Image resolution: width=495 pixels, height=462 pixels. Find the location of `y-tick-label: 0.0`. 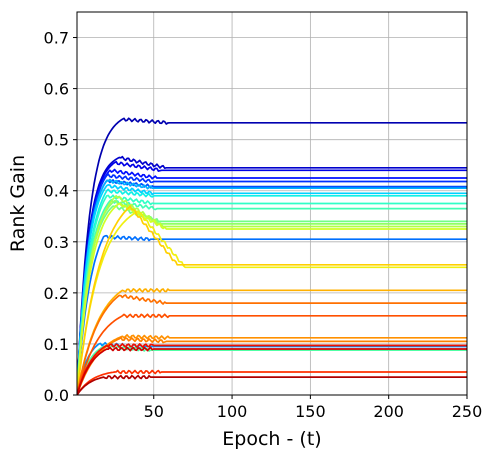

y-tick-label: 0.0 is located at coordinates (56, 395).